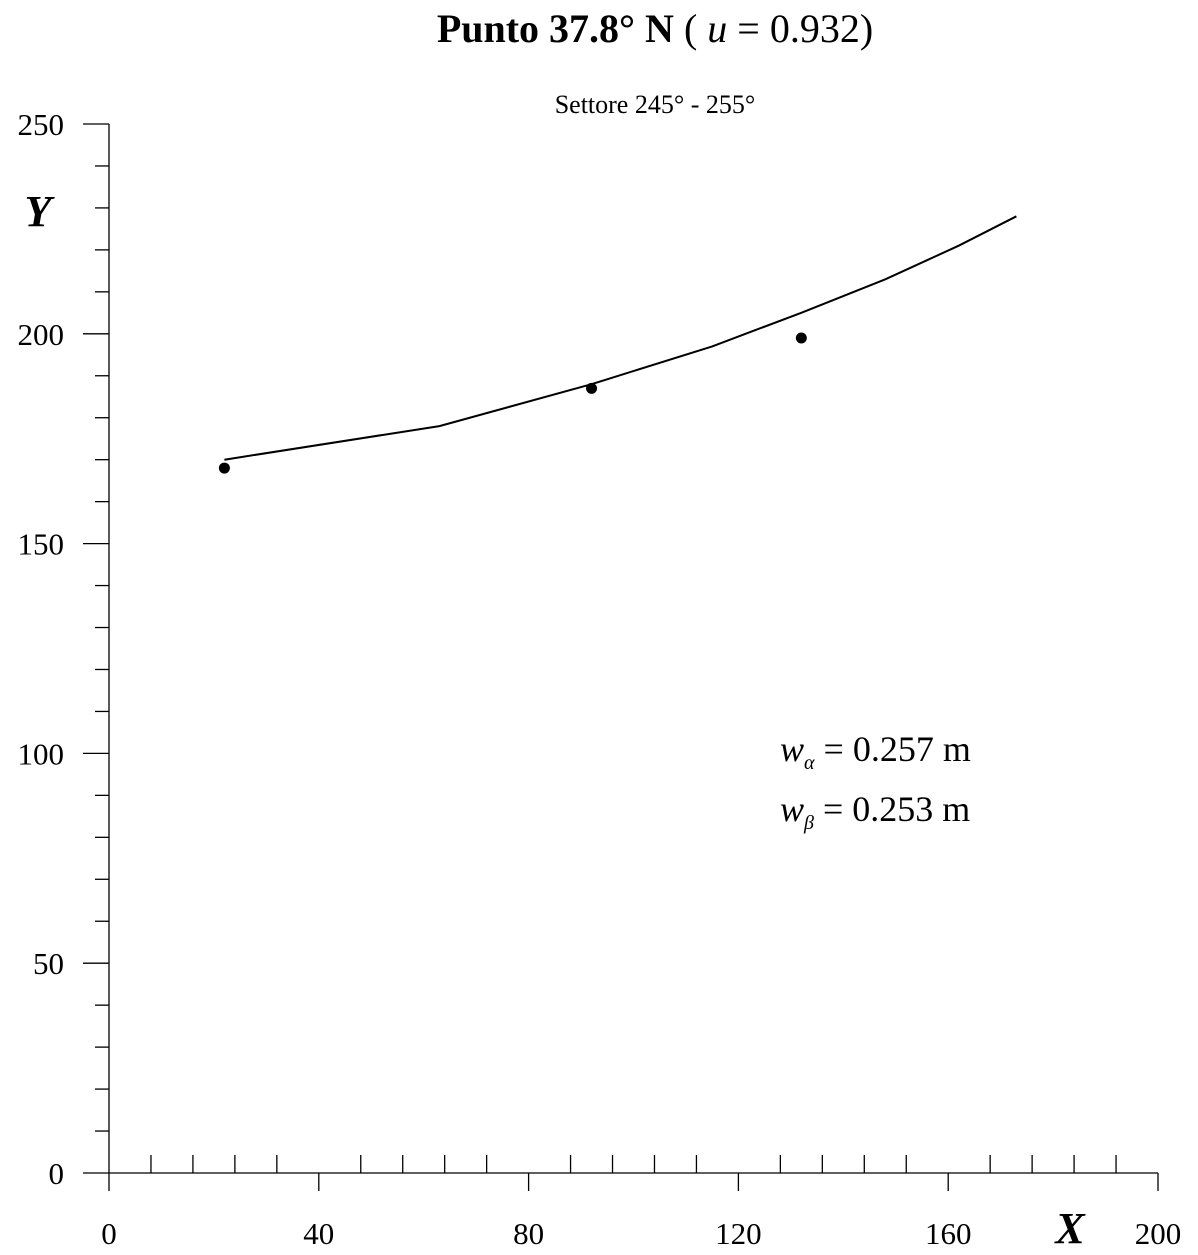 The height and width of the screenshot is (1255, 1198). Describe the element at coordinates (690, 28) in the screenshot. I see `chart-title-open: (` at that location.